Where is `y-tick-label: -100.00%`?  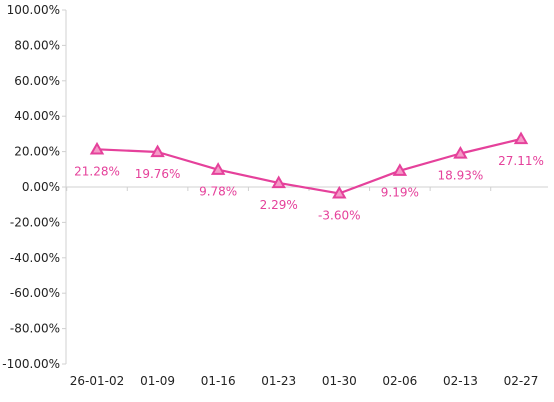 y-tick-label: -100.00% is located at coordinates (31, 364).